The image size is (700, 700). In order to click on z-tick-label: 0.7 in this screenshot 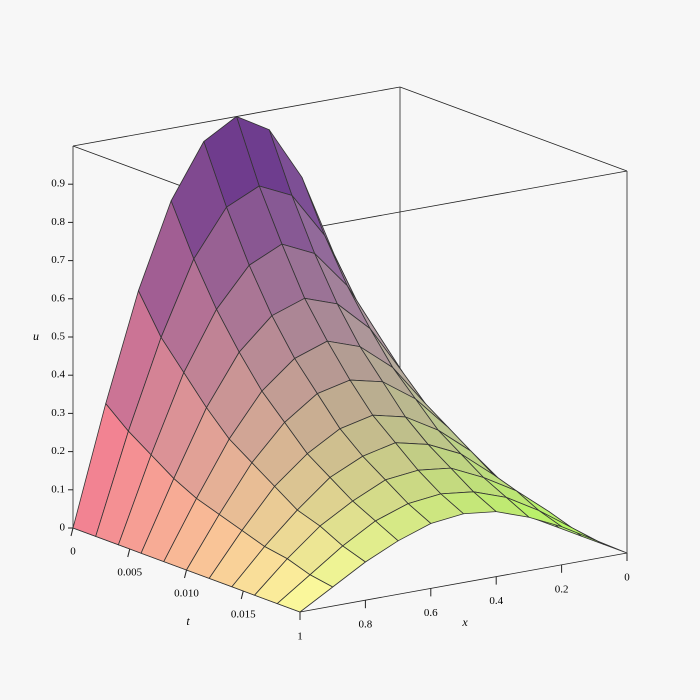, I will do `click(58, 260)`.